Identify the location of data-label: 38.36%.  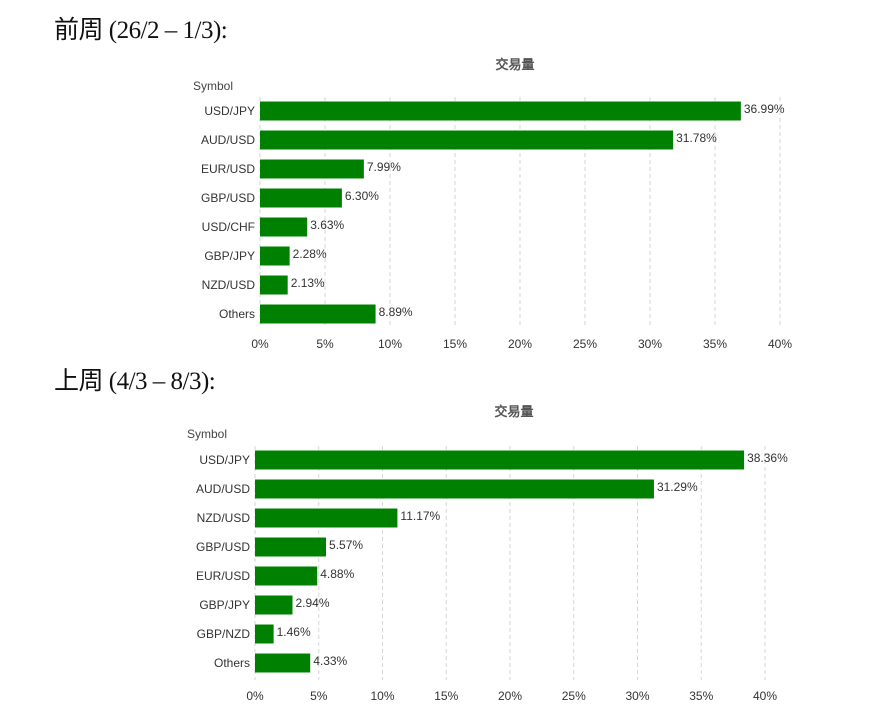
(767, 458).